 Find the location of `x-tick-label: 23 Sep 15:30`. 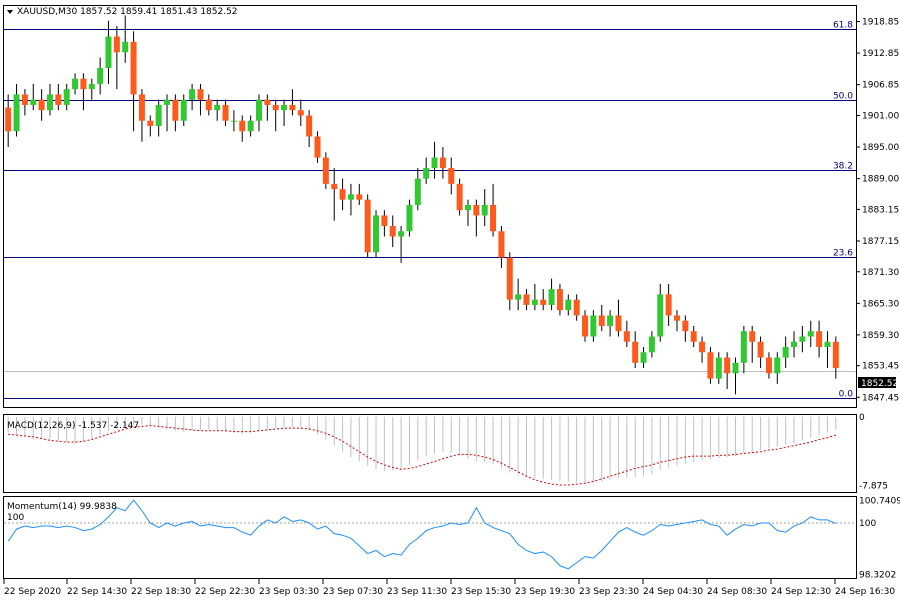

x-tick-label: 23 Sep 15:30 is located at coordinates (481, 592).